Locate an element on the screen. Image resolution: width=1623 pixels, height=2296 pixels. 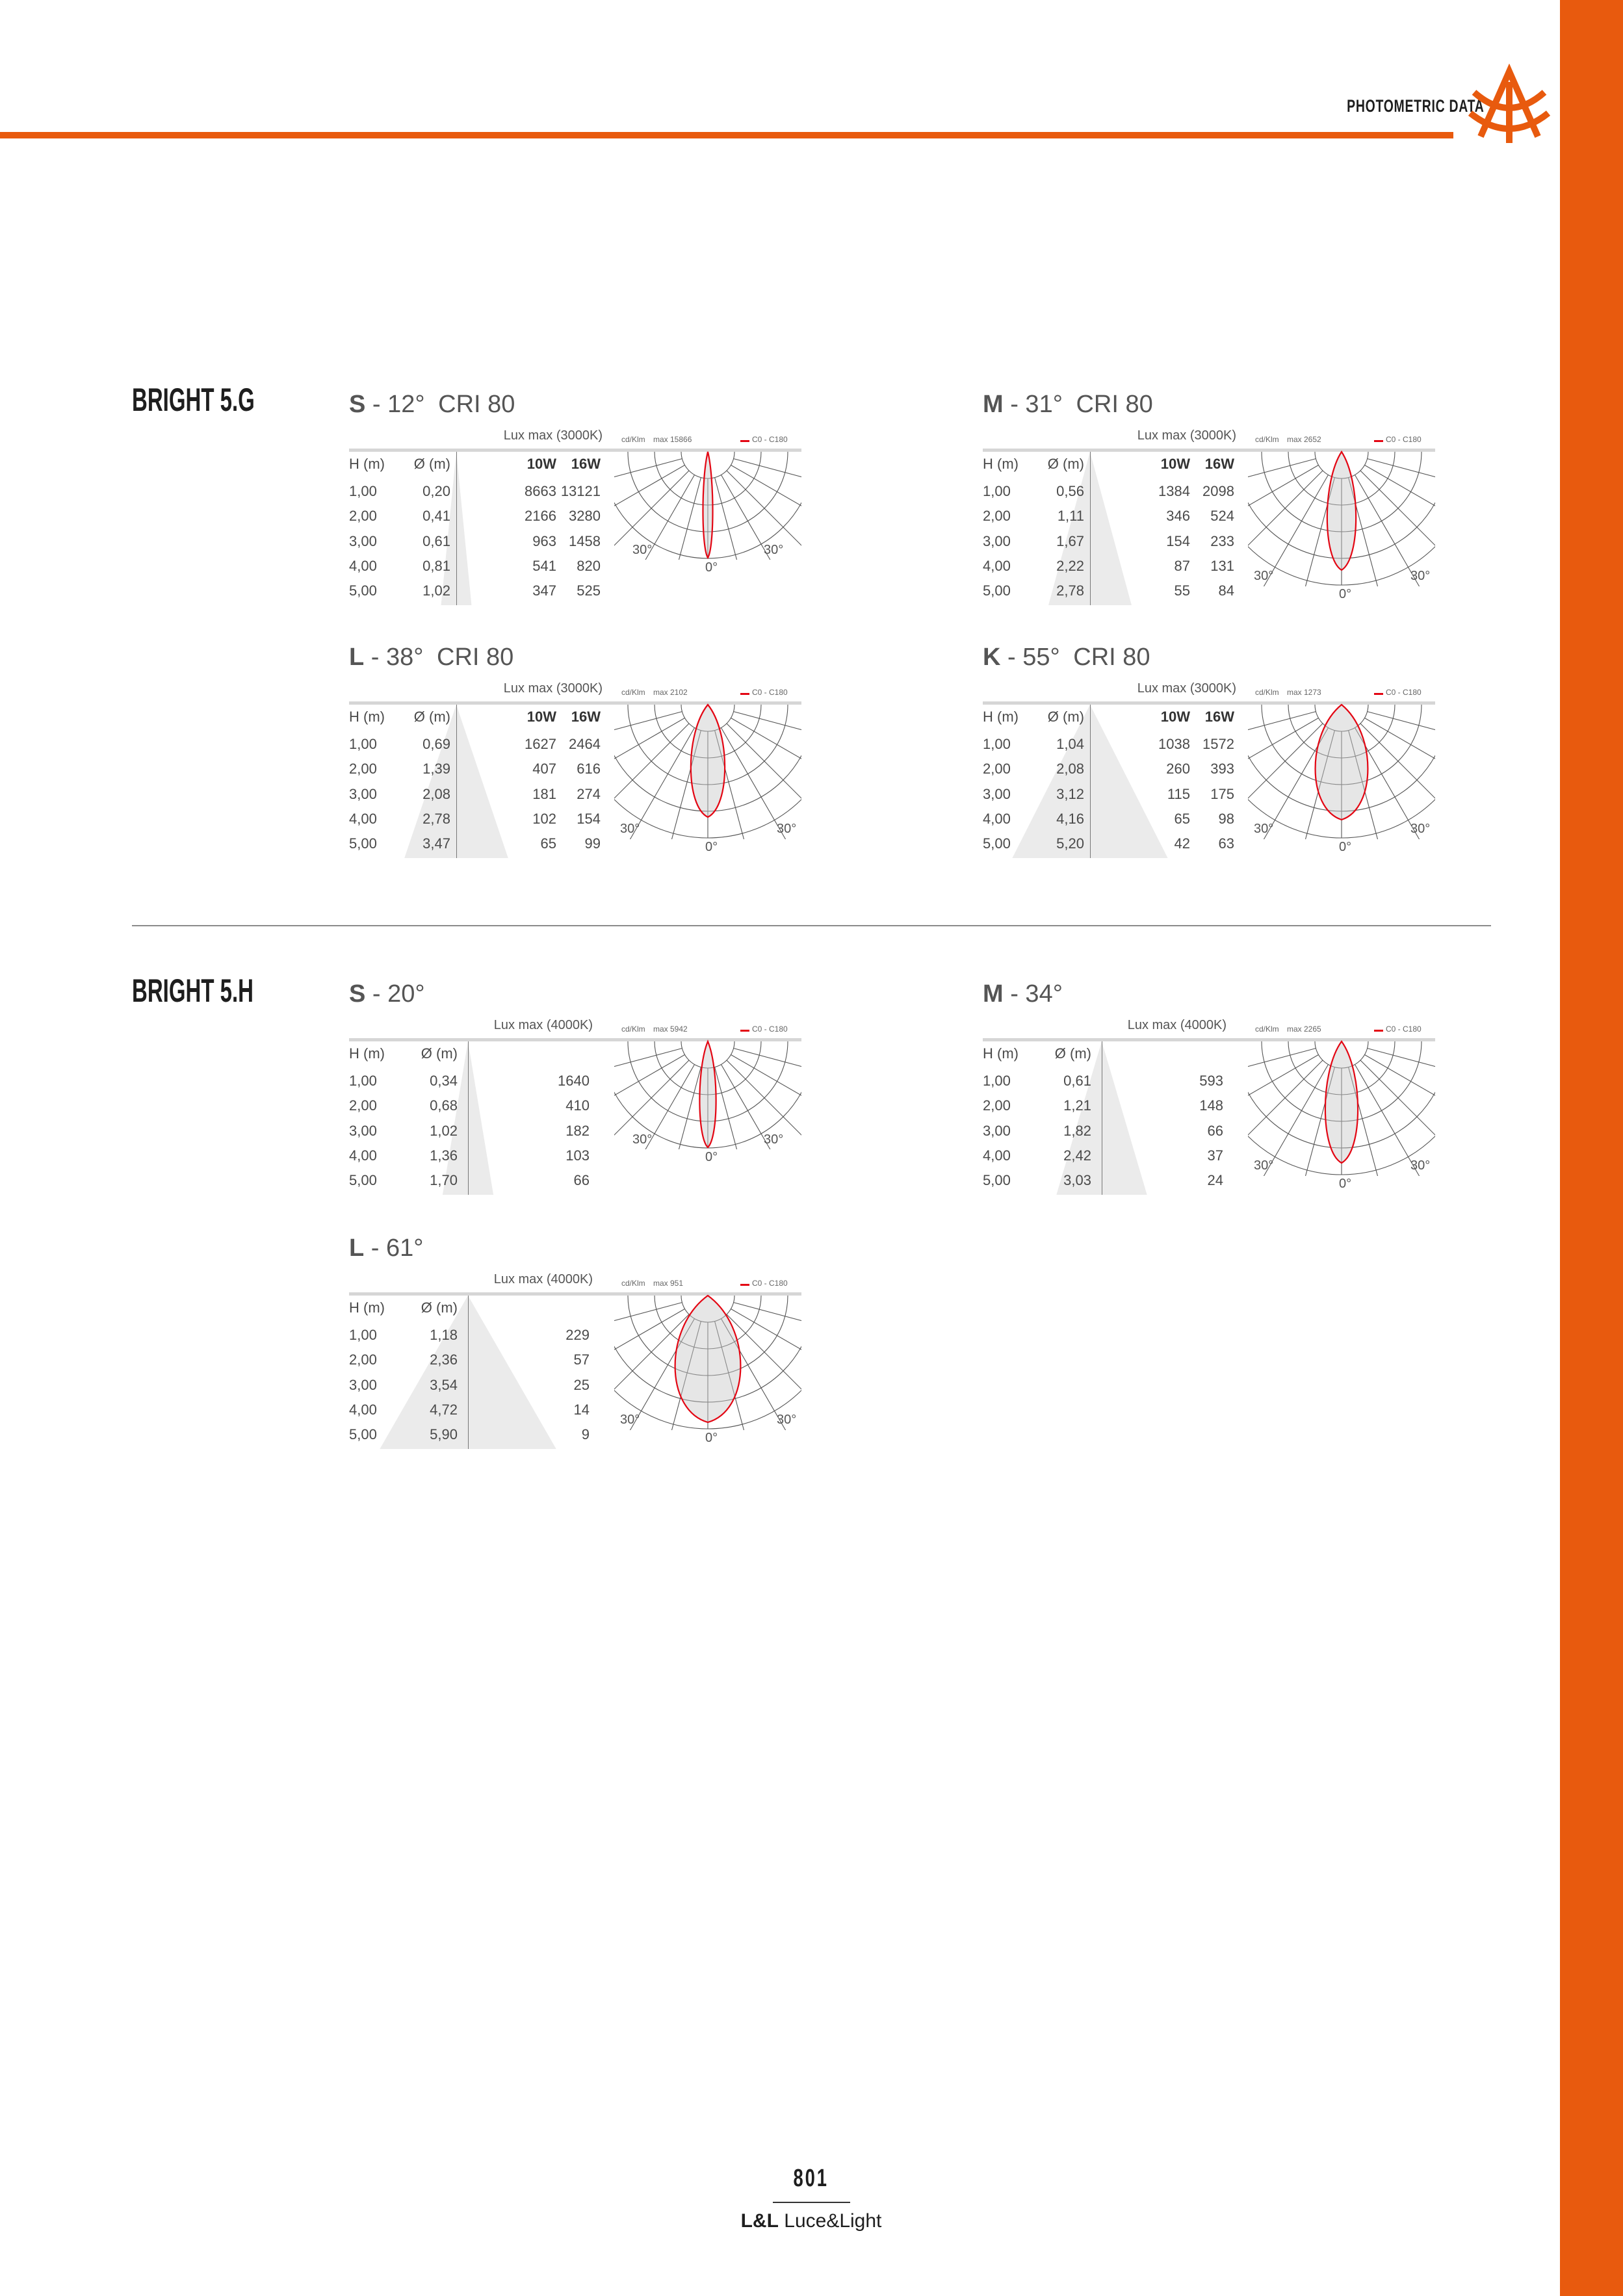
cell-lux: 524 is located at coordinates (1222, 516).